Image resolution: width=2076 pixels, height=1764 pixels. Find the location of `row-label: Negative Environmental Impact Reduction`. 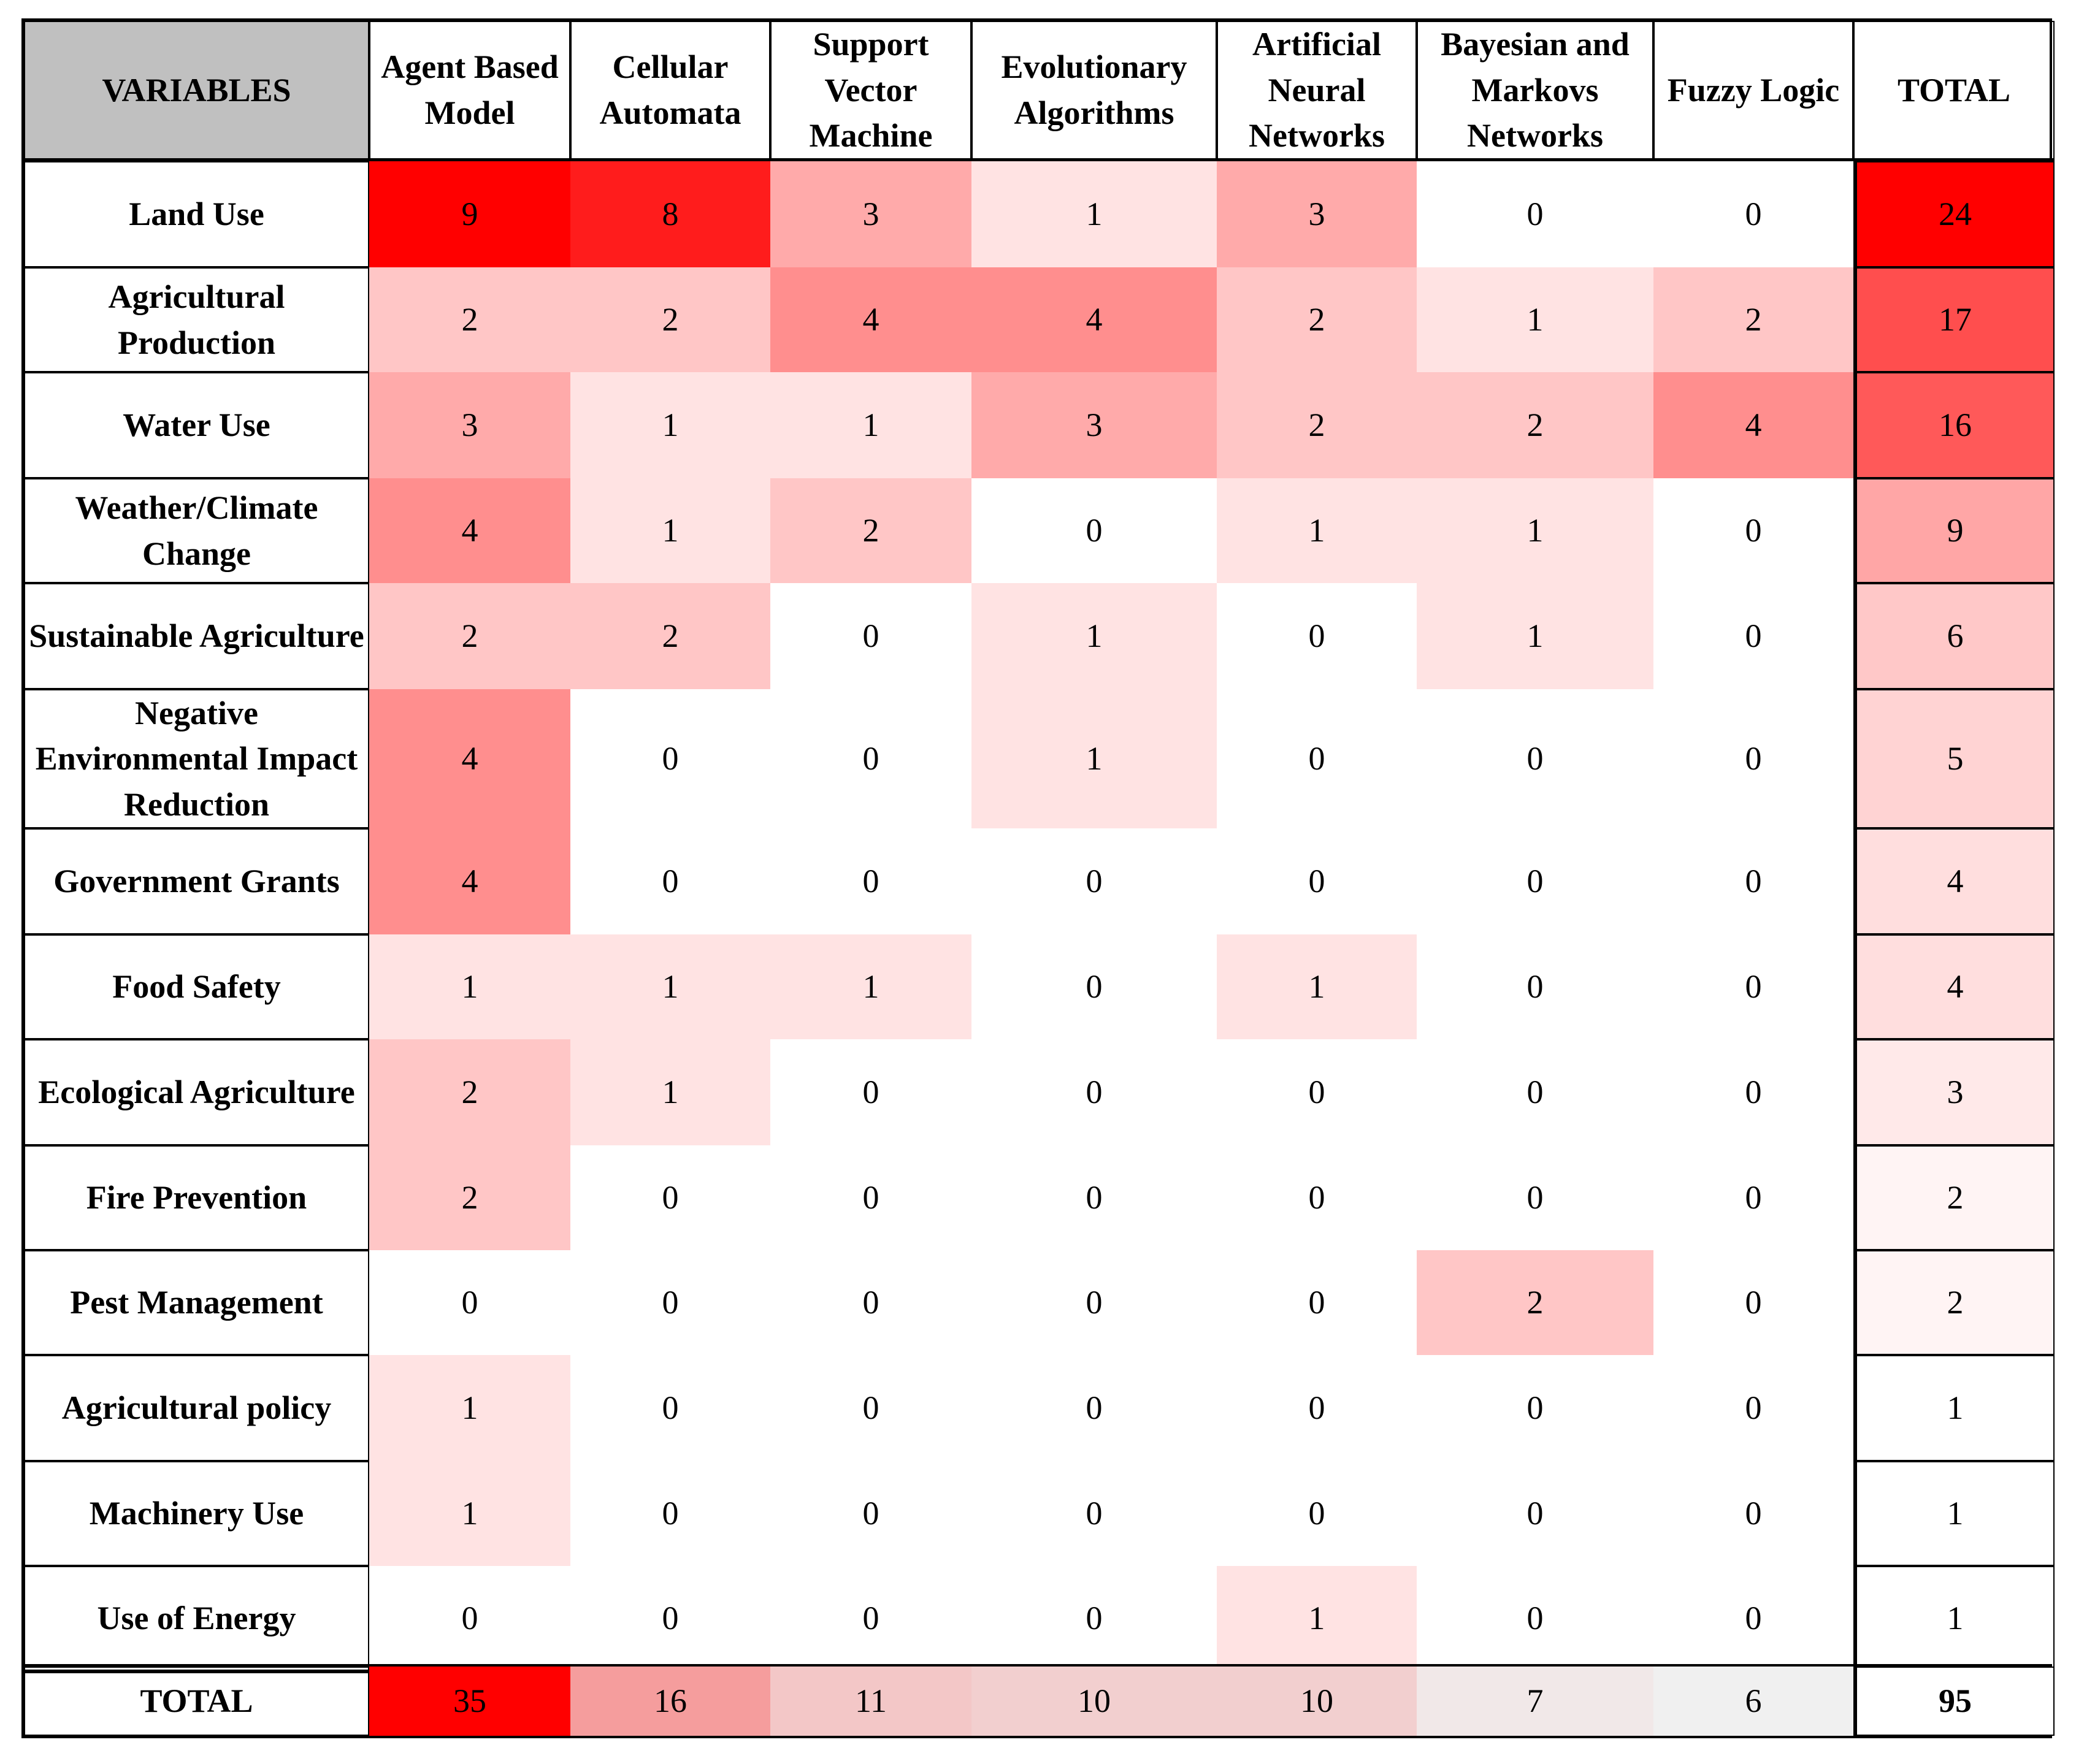

row-label: Negative Environmental Impact Reduction is located at coordinates (196, 758).